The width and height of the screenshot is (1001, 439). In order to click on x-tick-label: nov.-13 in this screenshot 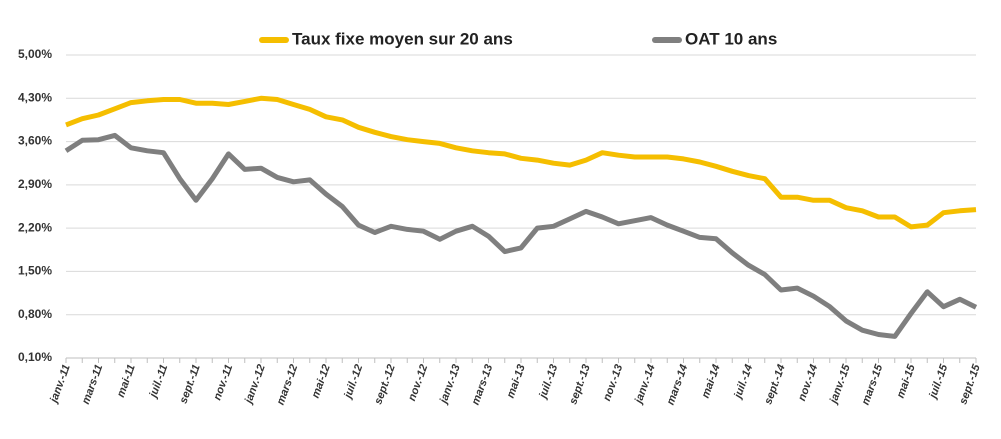, I will do `click(613, 383)`.